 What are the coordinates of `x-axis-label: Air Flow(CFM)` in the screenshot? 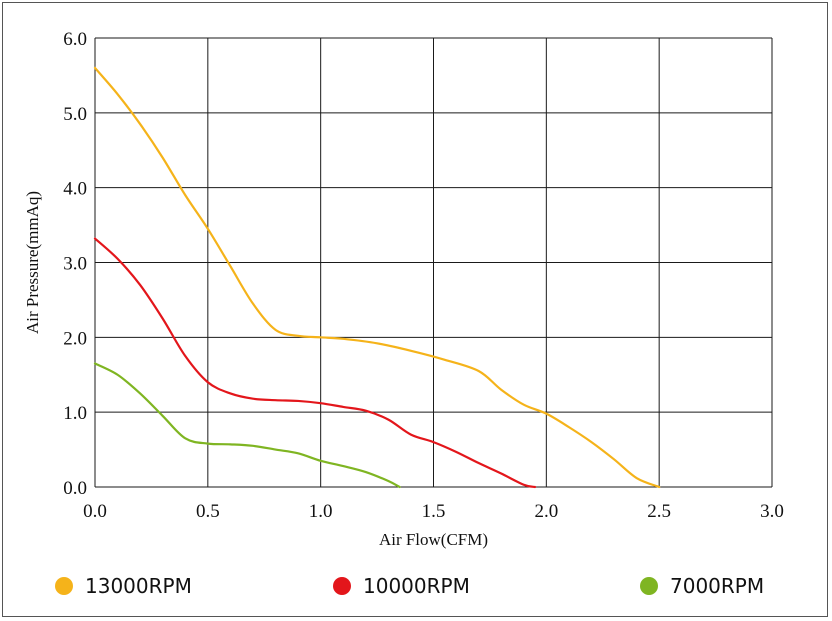 It's located at (433, 539).